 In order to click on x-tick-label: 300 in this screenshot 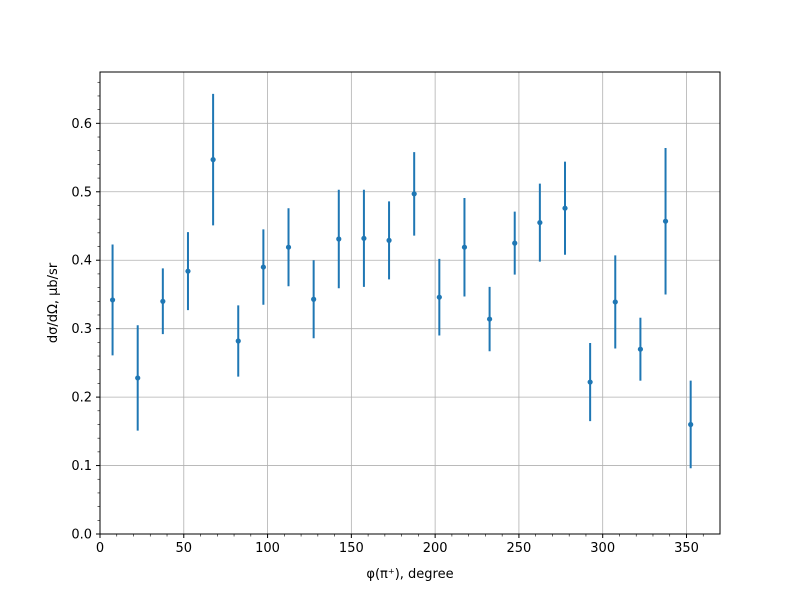, I will do `click(602, 548)`.